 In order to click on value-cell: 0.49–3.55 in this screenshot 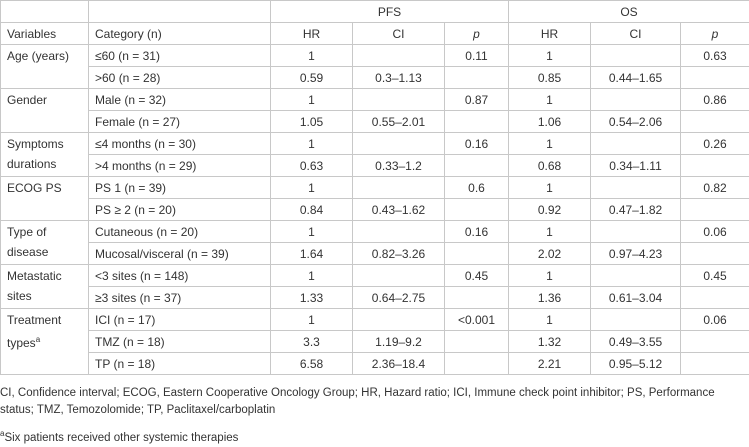, I will do `click(636, 342)`.